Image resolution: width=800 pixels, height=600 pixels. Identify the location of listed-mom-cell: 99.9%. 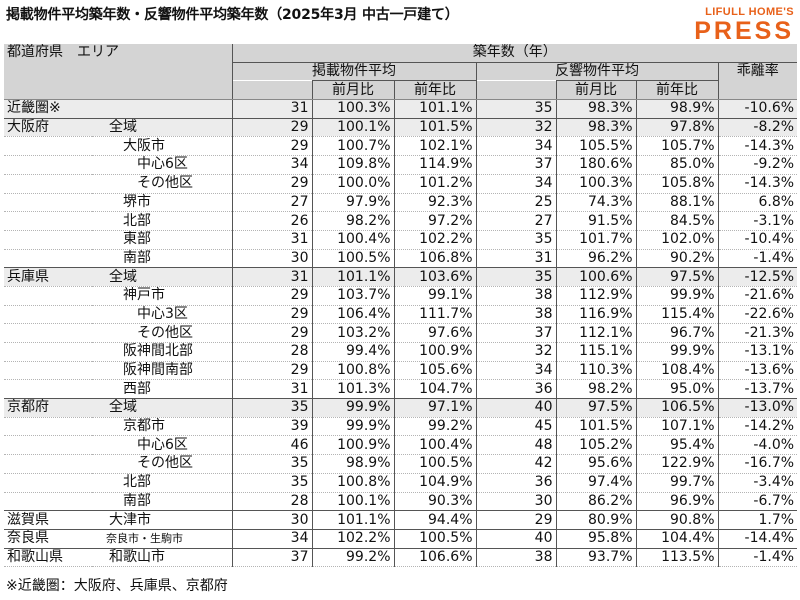
(352, 408).